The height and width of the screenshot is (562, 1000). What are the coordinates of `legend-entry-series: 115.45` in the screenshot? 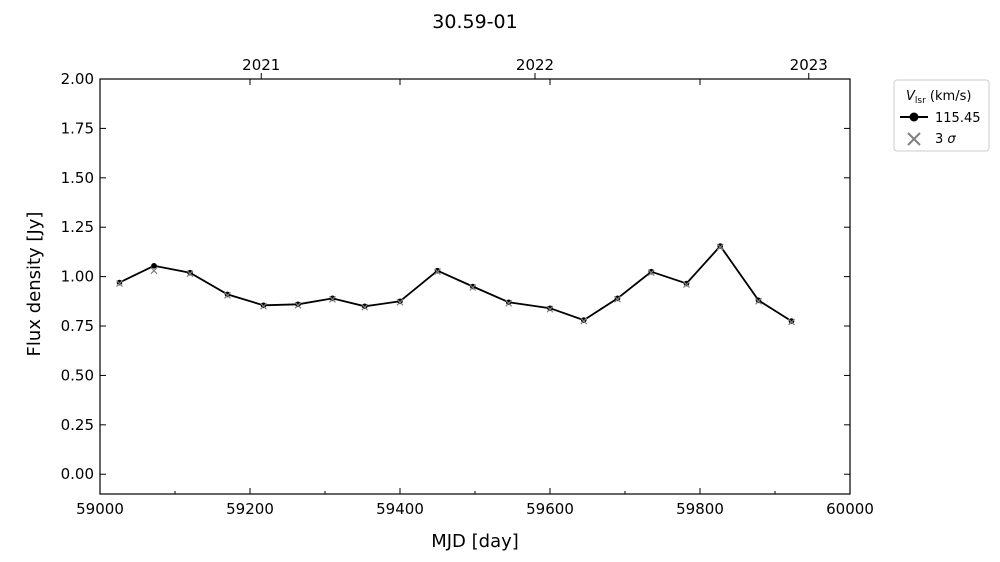 It's located at (958, 118).